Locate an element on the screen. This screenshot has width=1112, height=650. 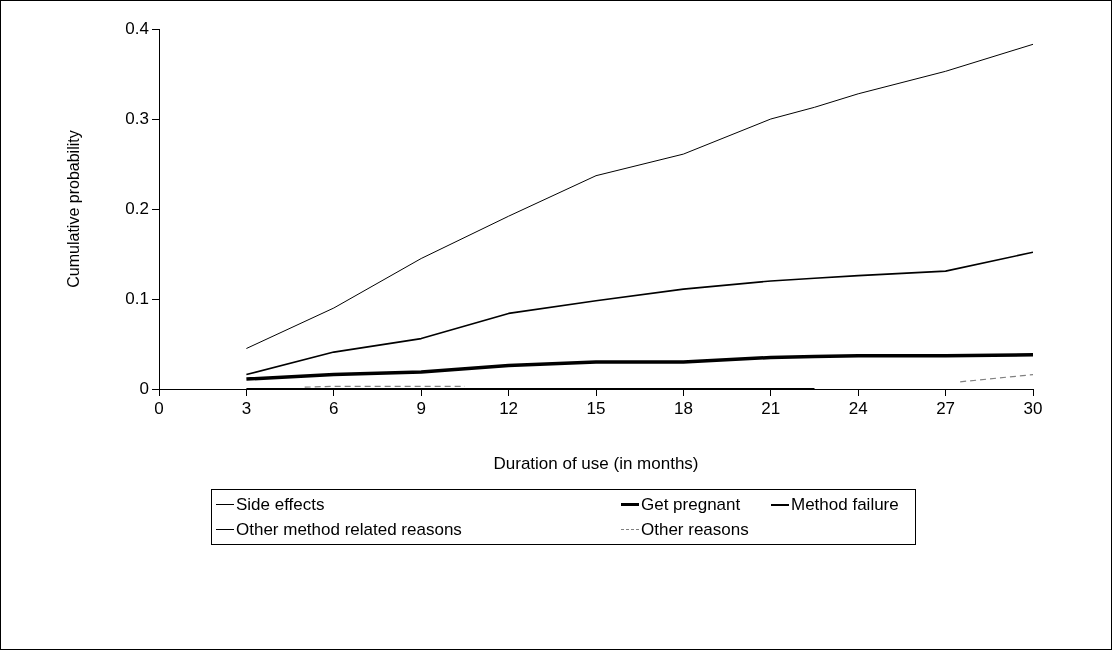
x-tick-label: 21 is located at coordinates (771, 408).